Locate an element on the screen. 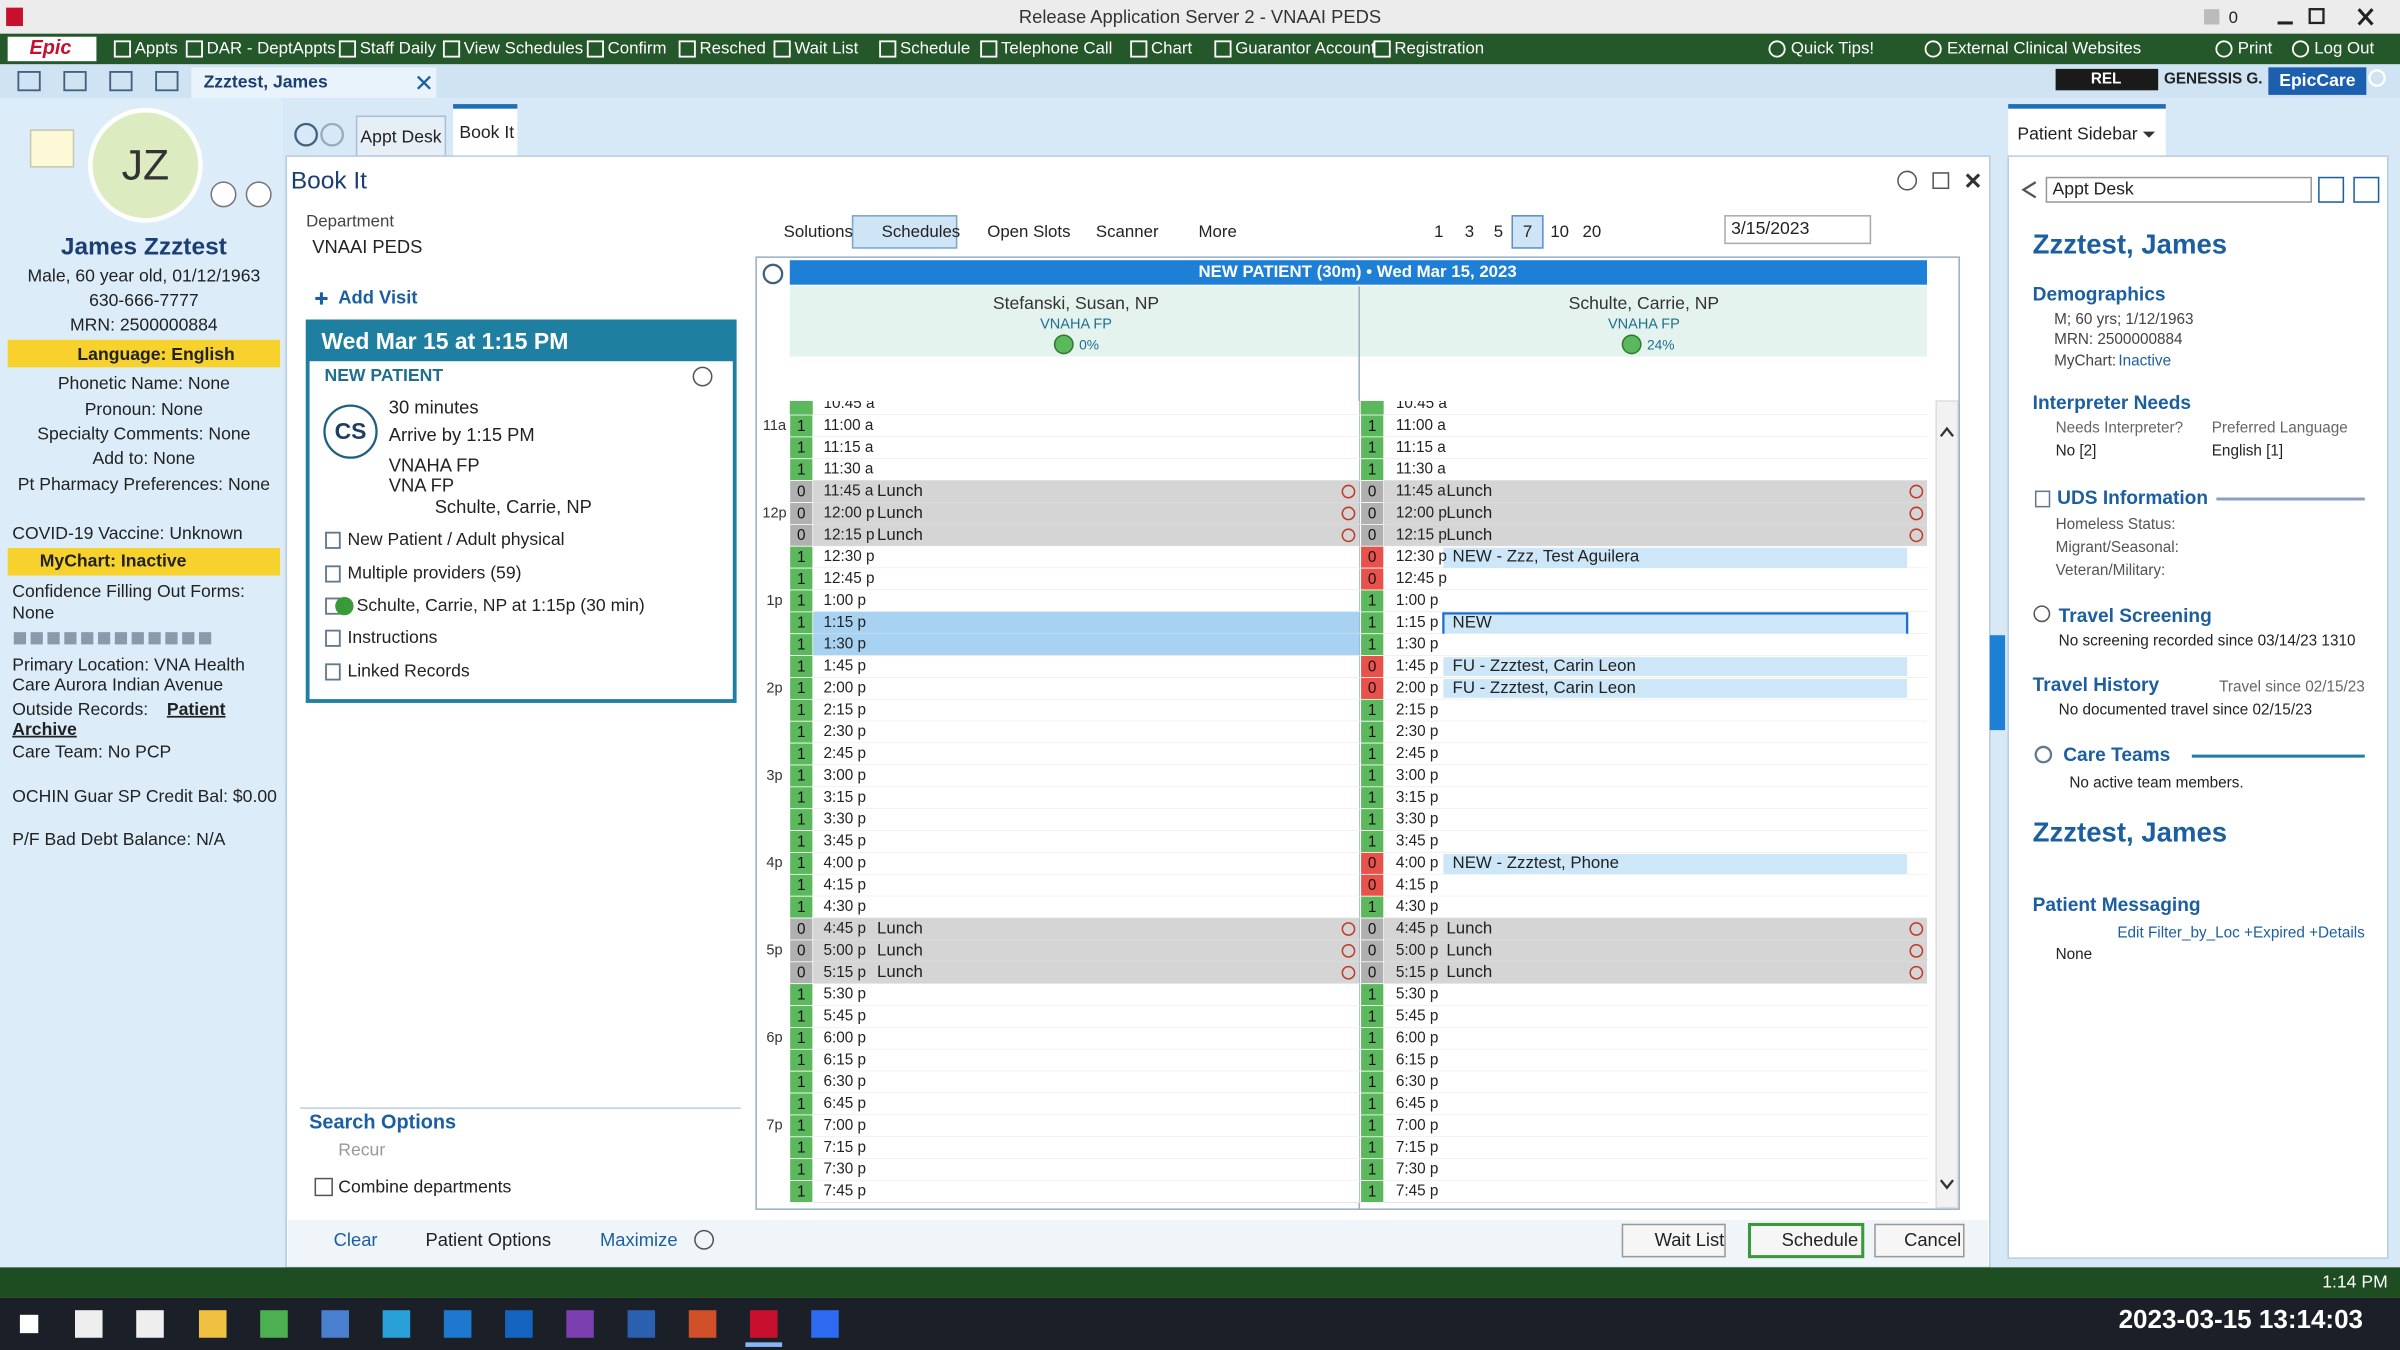 This screenshot has height=1350, width=2400. toolbar-button: Appts is located at coordinates (156, 47).